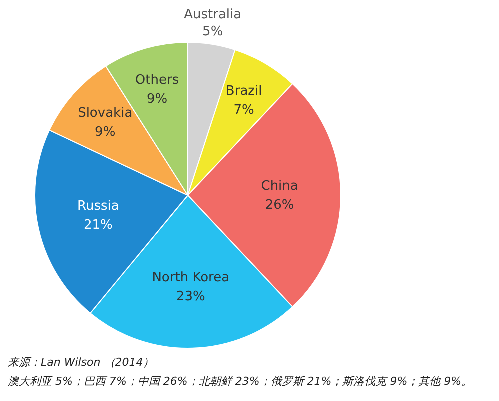 The height and width of the screenshot is (401, 499). I want to click on slice-label: Russia, so click(99, 206).